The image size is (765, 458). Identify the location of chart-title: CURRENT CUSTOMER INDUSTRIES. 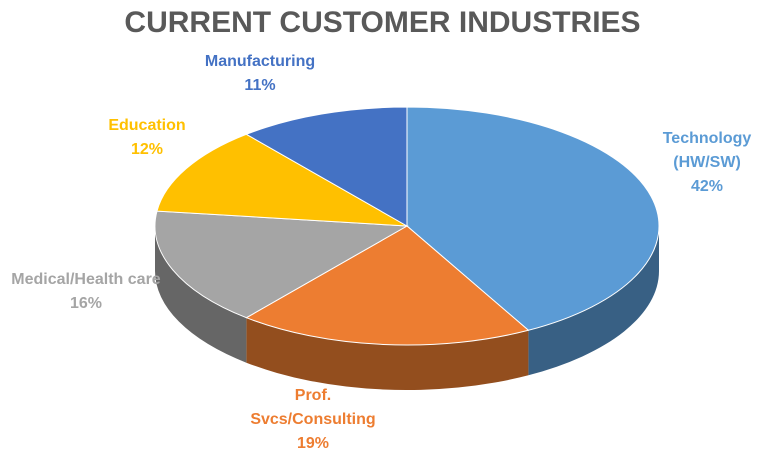
(382, 22).